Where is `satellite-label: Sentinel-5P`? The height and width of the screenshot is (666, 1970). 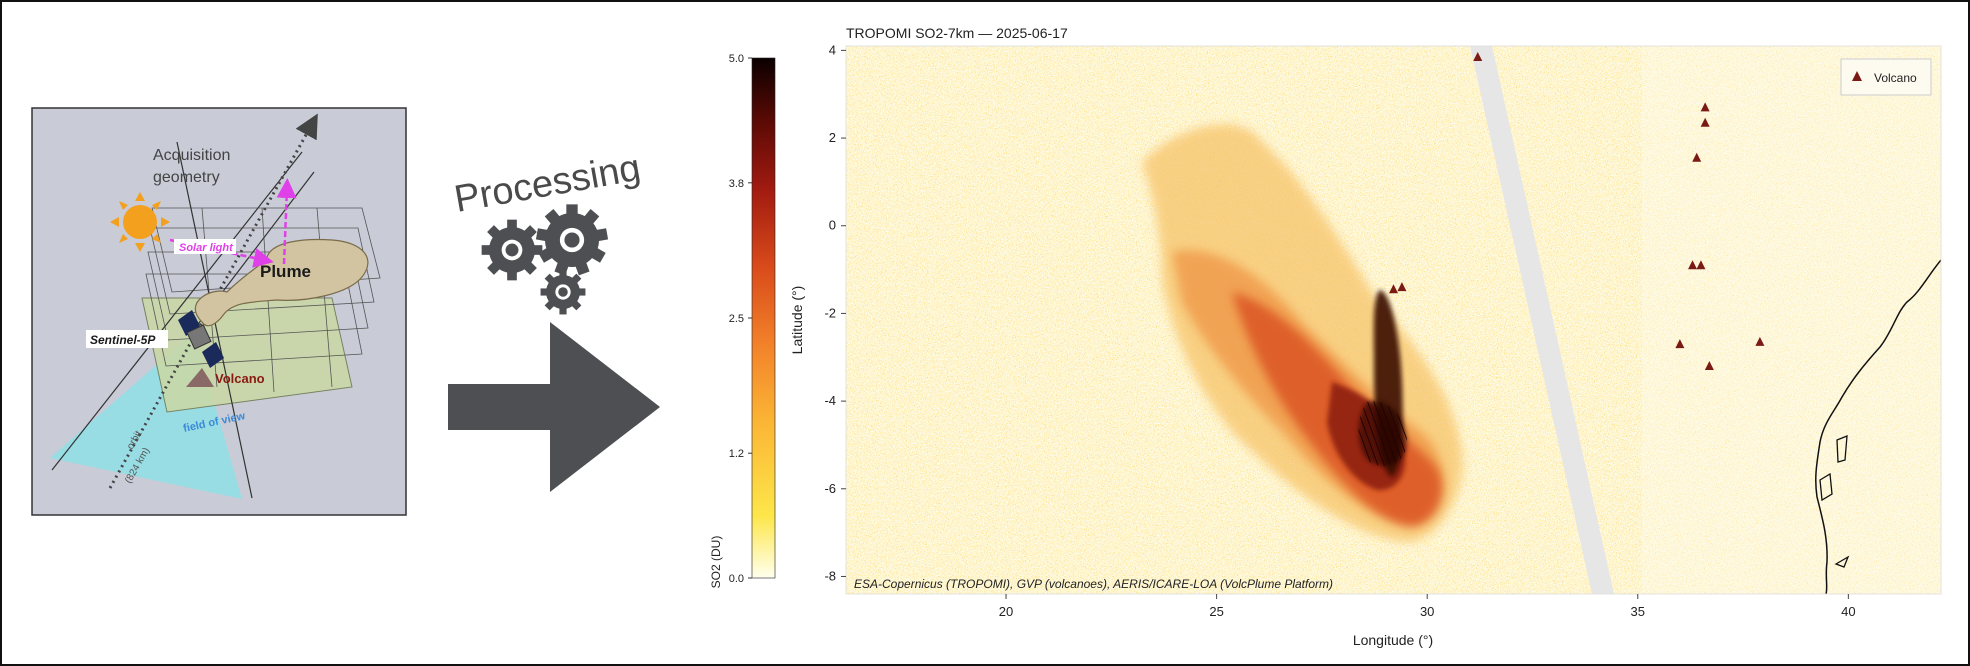 satellite-label: Sentinel-5P is located at coordinates (123, 340).